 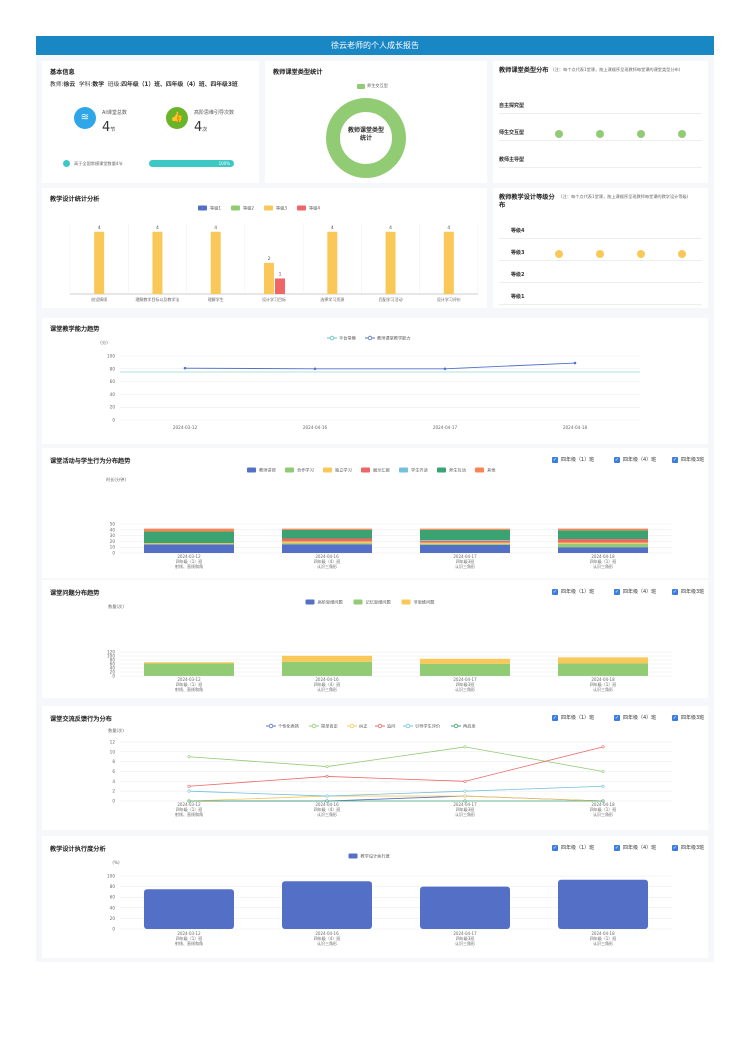 What do you see at coordinates (189, 809) in the screenshot?
I see `x-tick-label: 四年级（1）班` at bounding box center [189, 809].